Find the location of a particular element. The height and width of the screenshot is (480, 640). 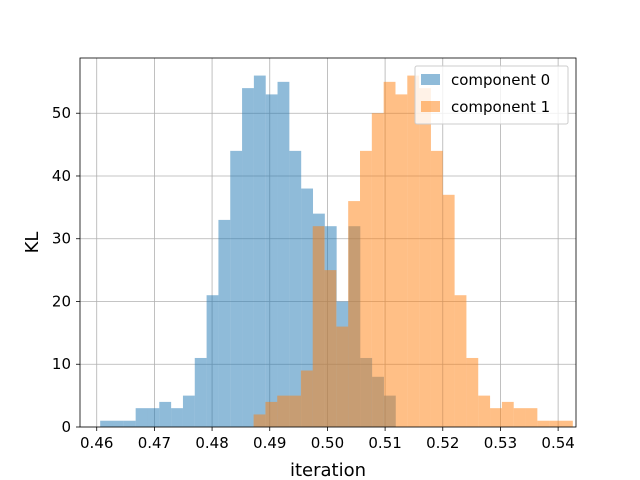

x-tick-label: 0.51 is located at coordinates (384, 443).